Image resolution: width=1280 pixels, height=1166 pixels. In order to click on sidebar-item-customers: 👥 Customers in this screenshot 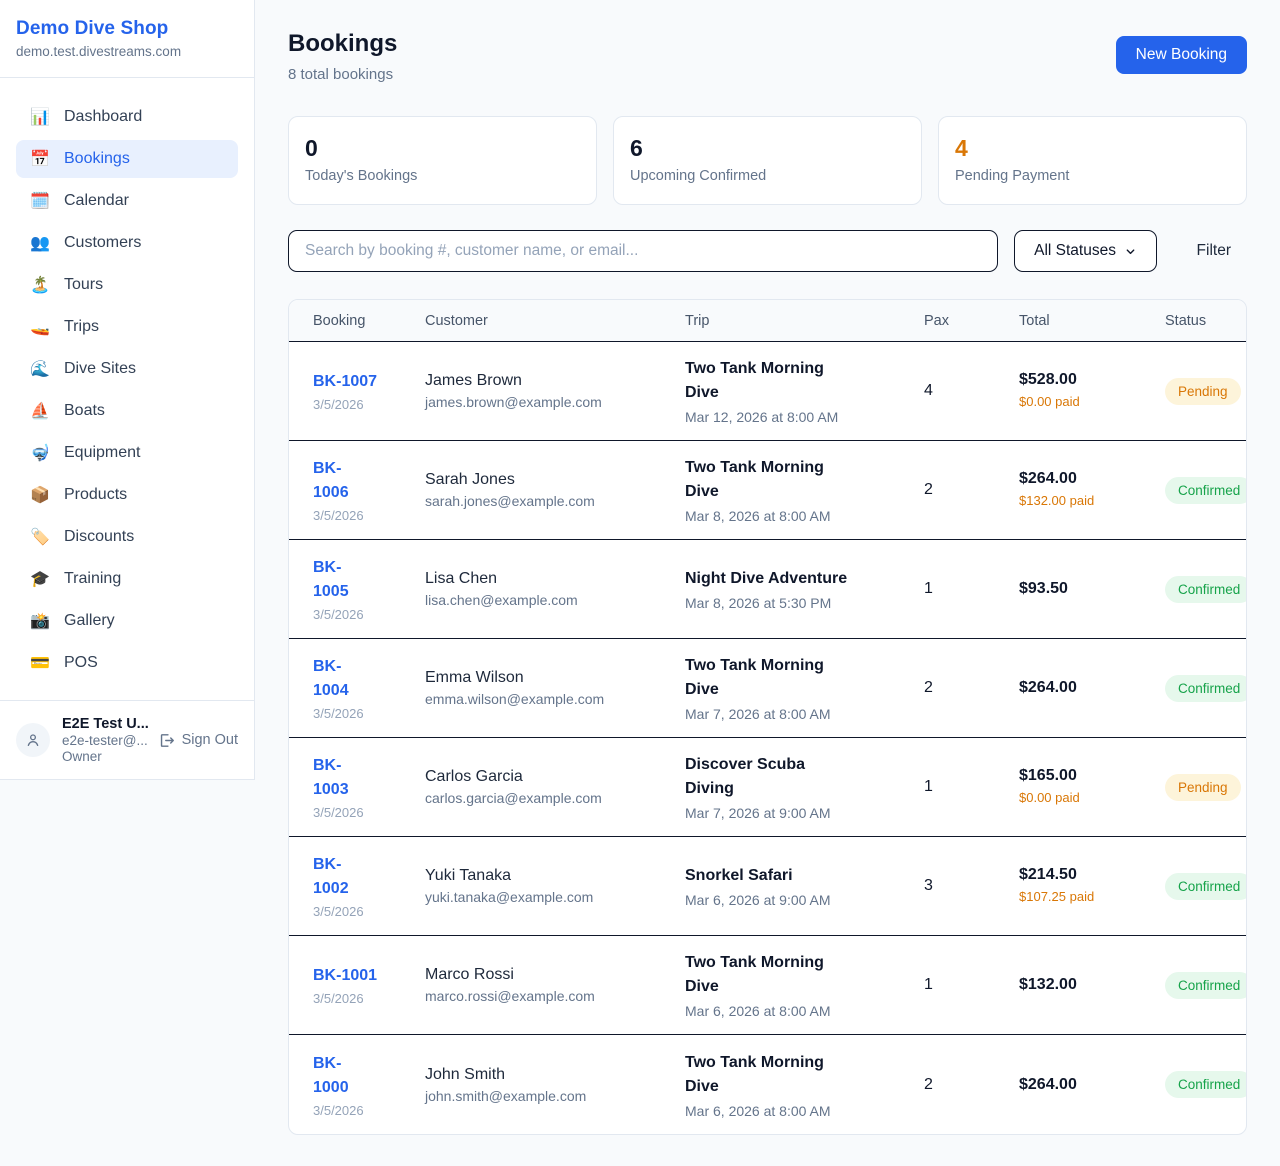, I will do `click(127, 243)`.